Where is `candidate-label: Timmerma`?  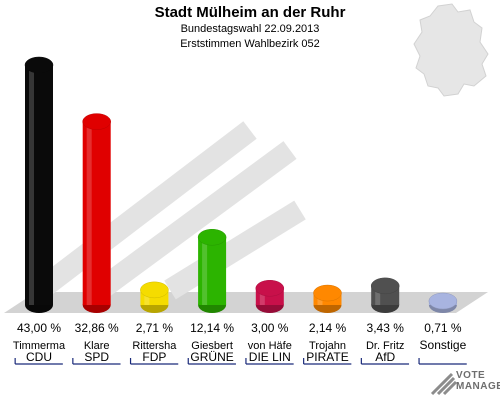
candidate-label: Timmerma is located at coordinates (39, 346).